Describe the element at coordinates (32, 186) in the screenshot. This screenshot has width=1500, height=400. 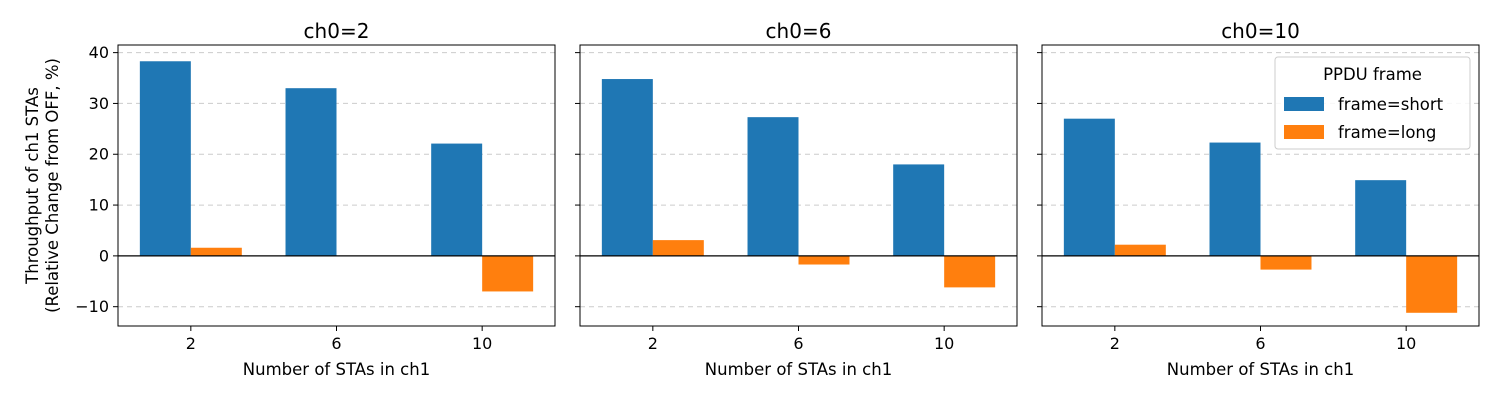
I see `y-axis-label-line-1: Throughput of ch1 STAs` at that location.